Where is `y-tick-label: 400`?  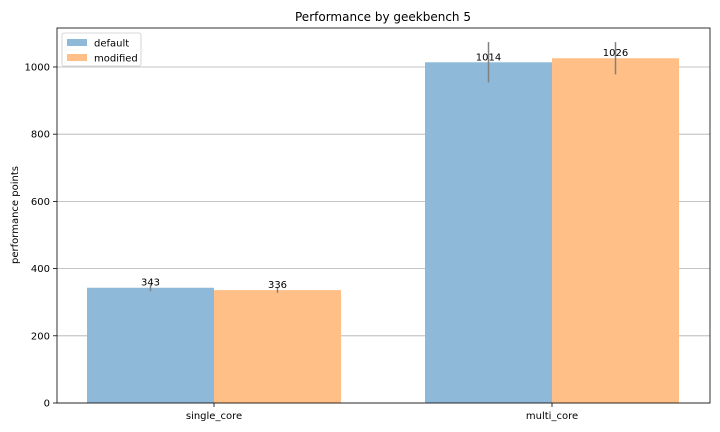 y-tick-label: 400 is located at coordinates (40, 269).